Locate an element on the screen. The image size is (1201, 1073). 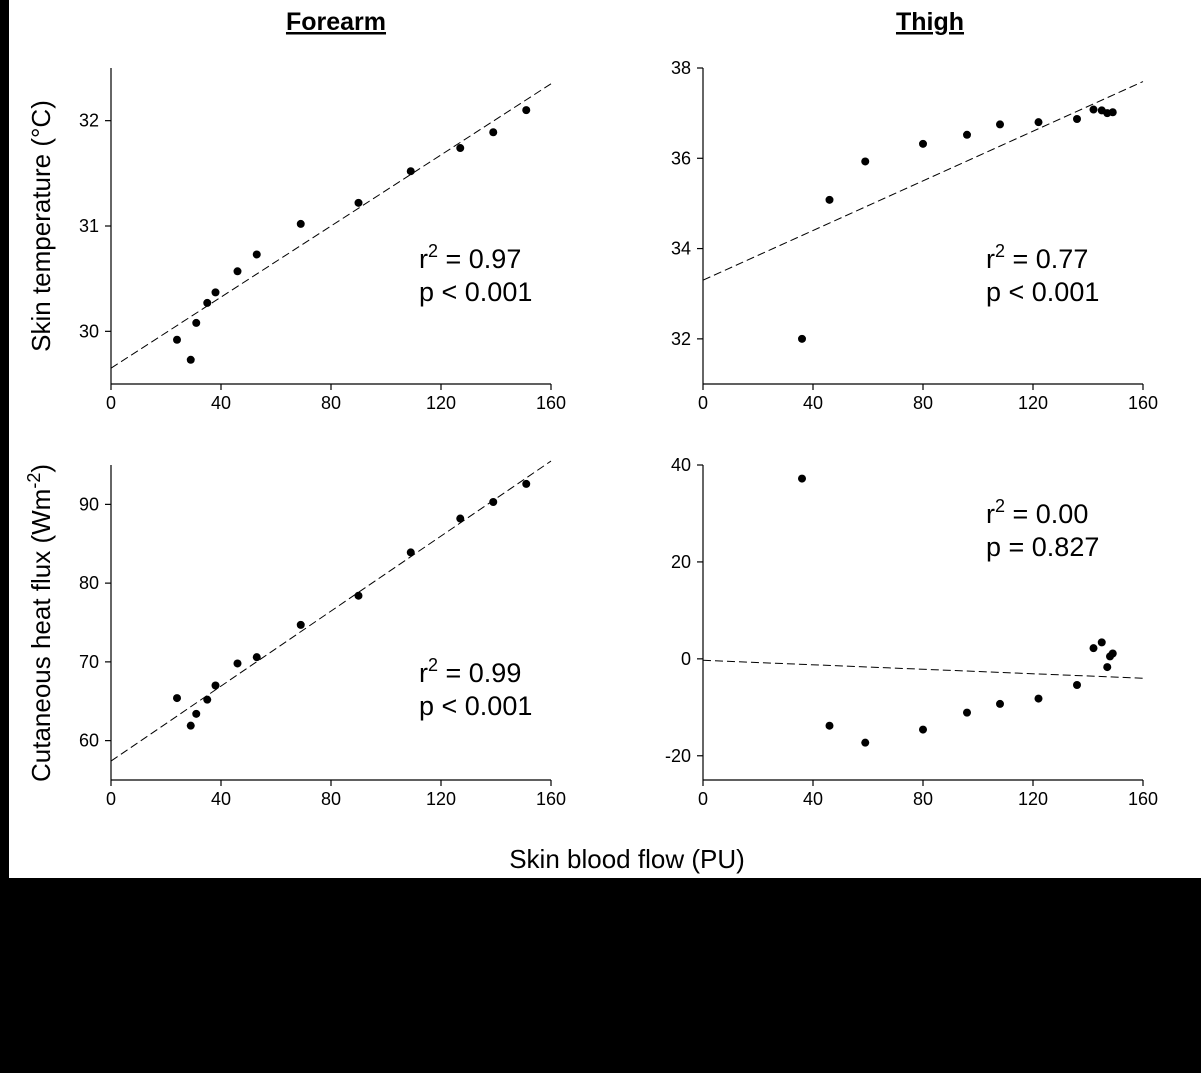
r-squared-label: r2 = 0.77 is located at coordinates (1037, 257).